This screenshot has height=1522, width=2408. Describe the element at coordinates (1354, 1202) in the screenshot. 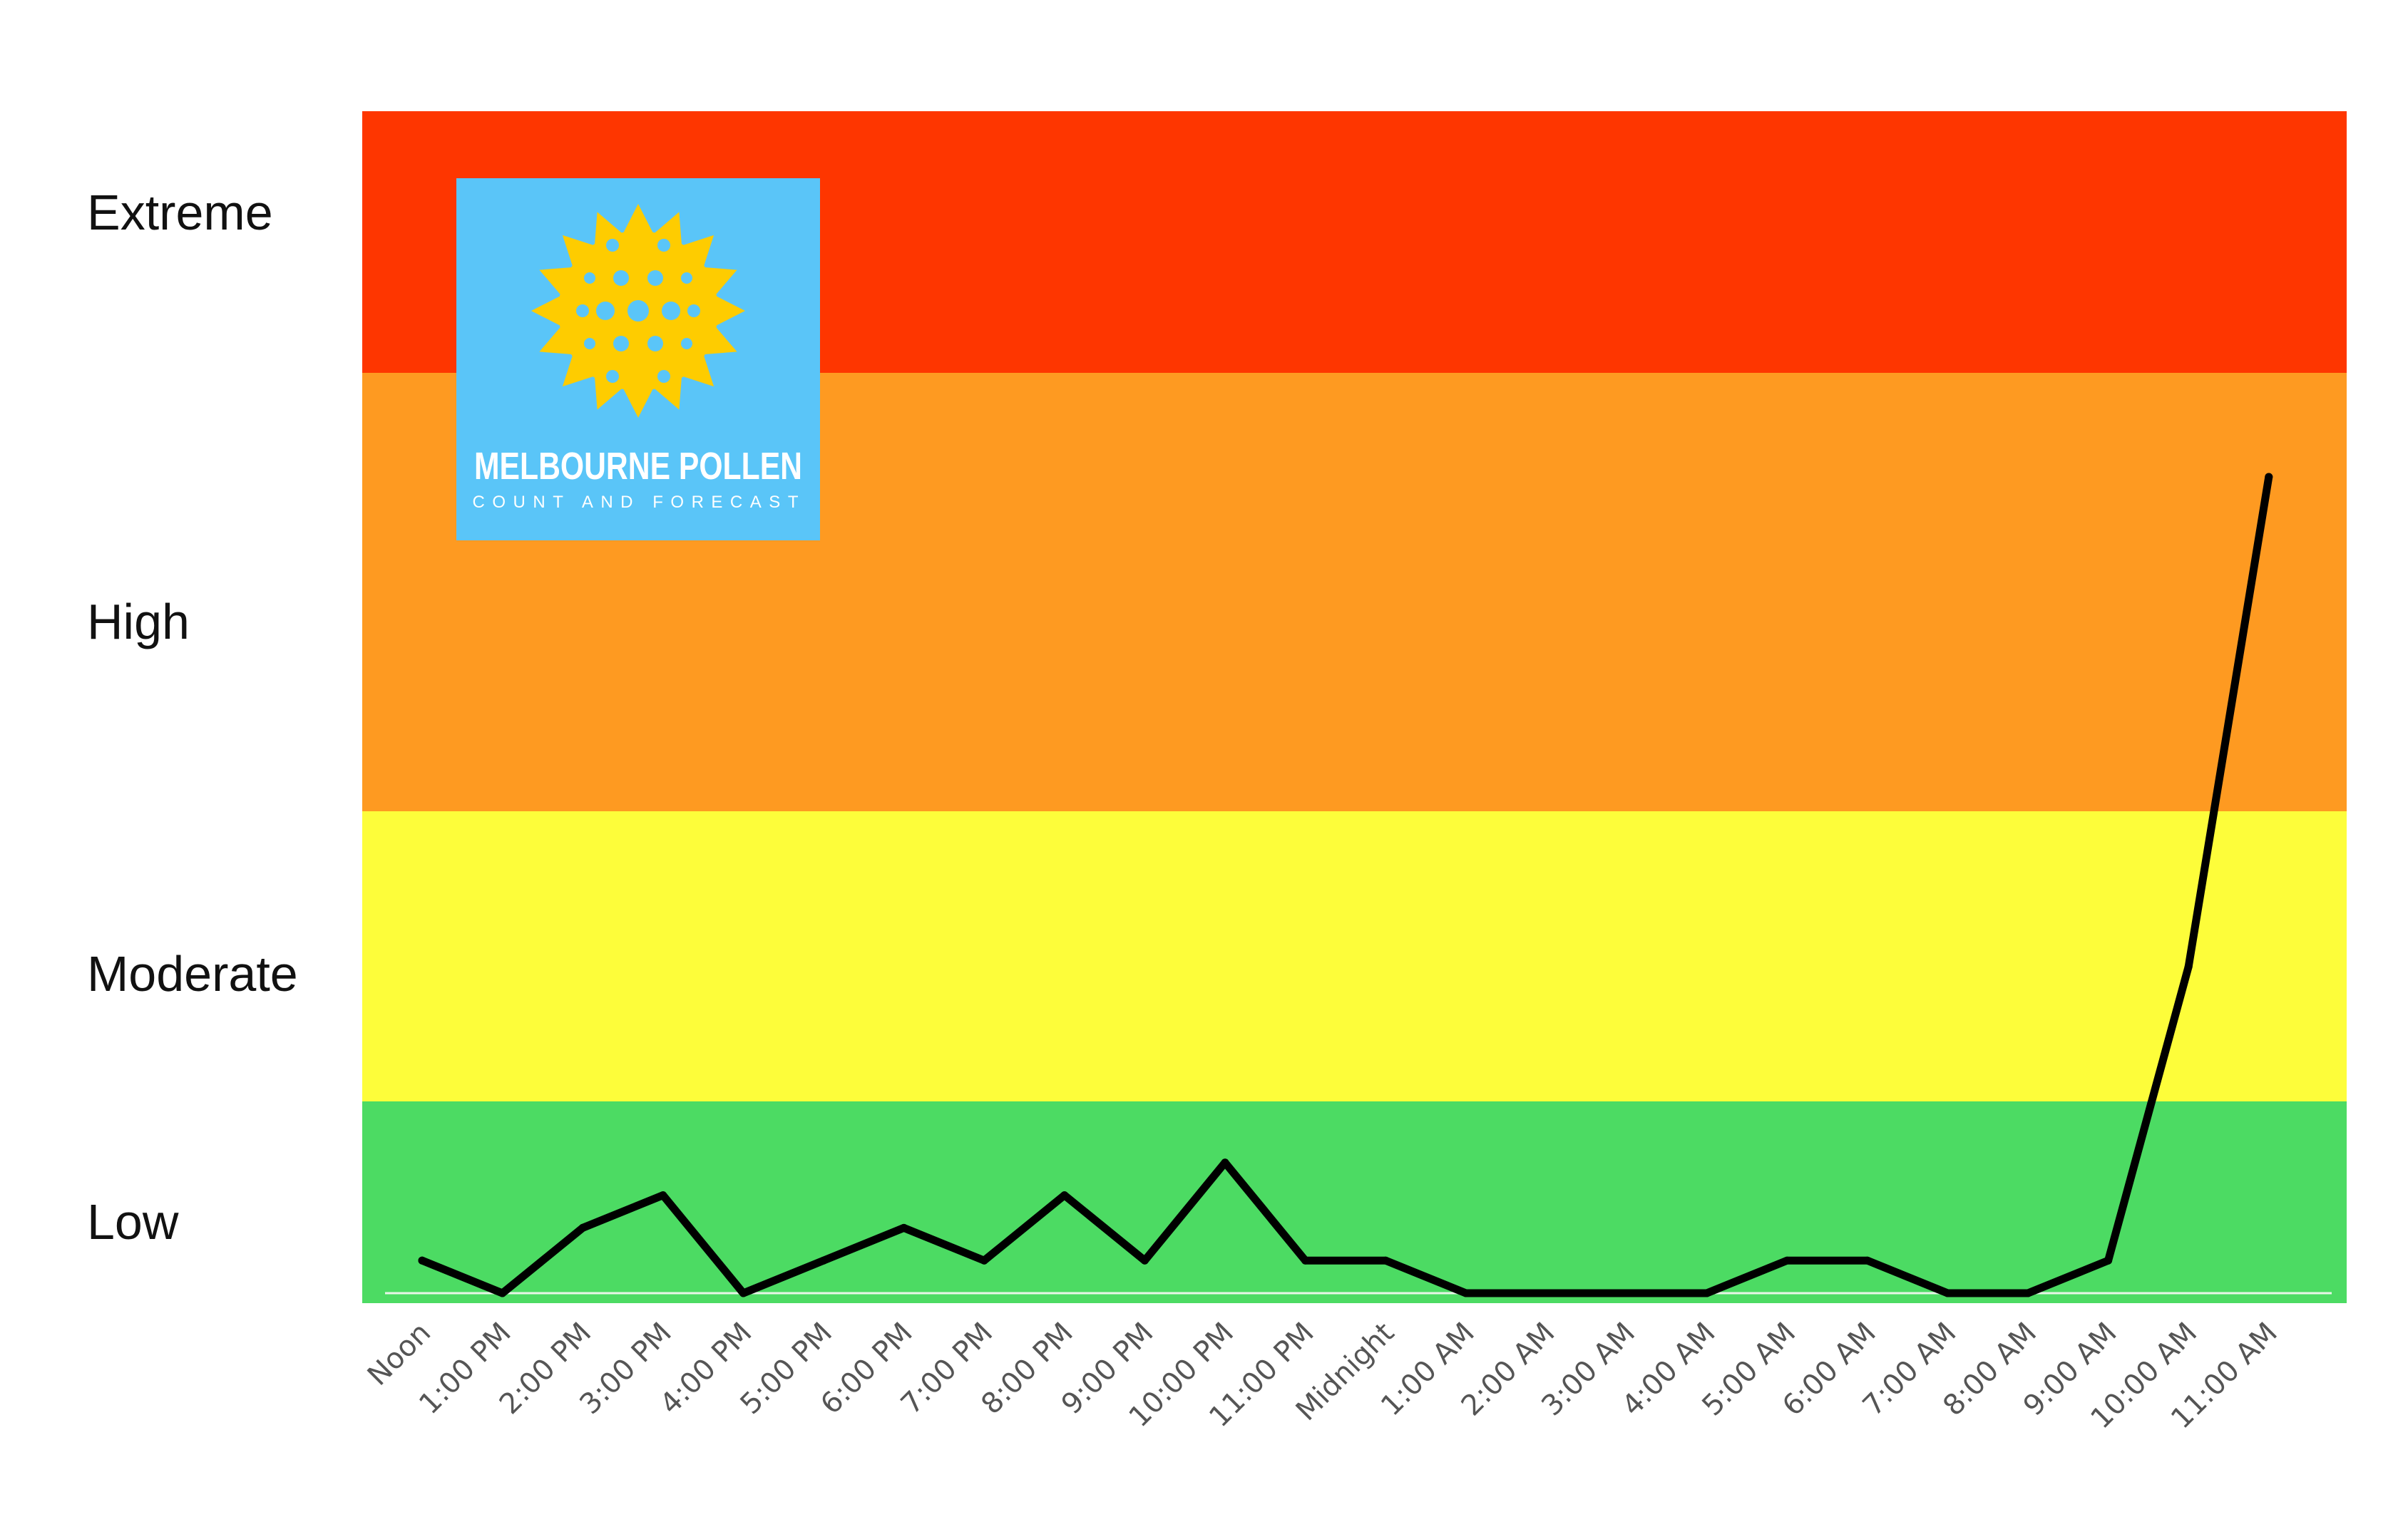

I see `band-low` at that location.